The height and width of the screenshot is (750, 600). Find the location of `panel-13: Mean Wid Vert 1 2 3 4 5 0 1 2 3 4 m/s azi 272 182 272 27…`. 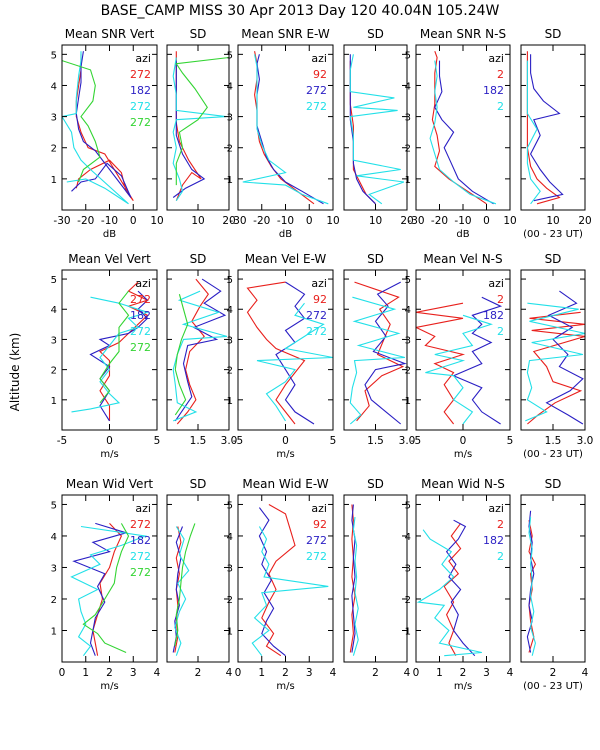

panel-13: Mean Wid Vert 1 2 3 4 5 0 1 2 3 4 m/s azi 272 182 272 27… is located at coordinates (106, 584).